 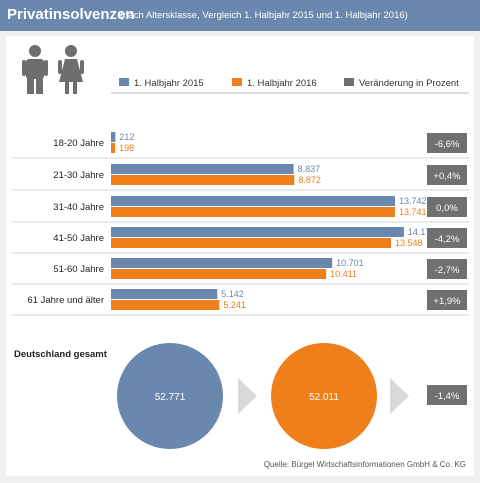 I want to click on data-label-2015: 212, so click(x=126, y=137).